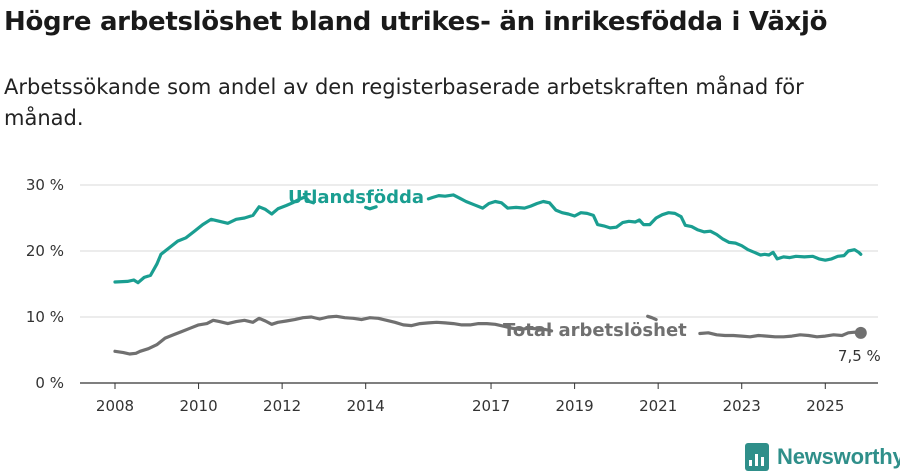 The height and width of the screenshot is (474, 900). Describe the element at coordinates (356, 197) in the screenshot. I see `series-label-utlandsfodda: Utlandsfödda` at that location.